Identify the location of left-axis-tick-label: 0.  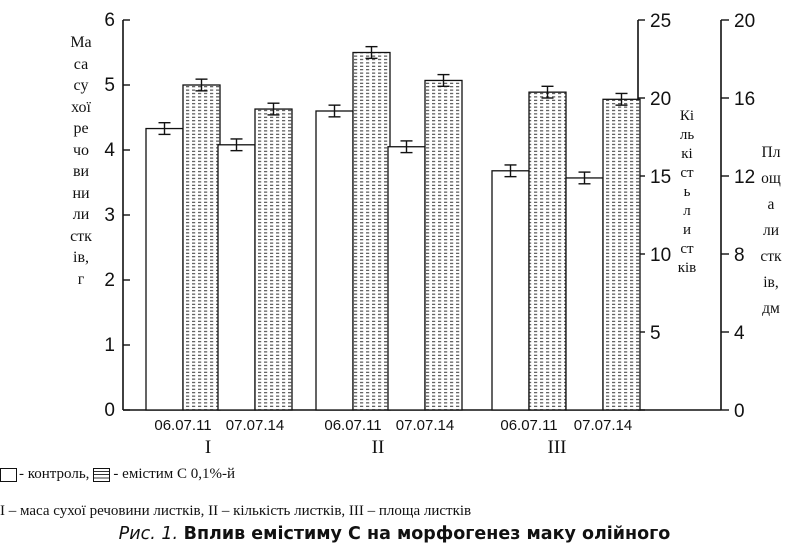
(109, 410).